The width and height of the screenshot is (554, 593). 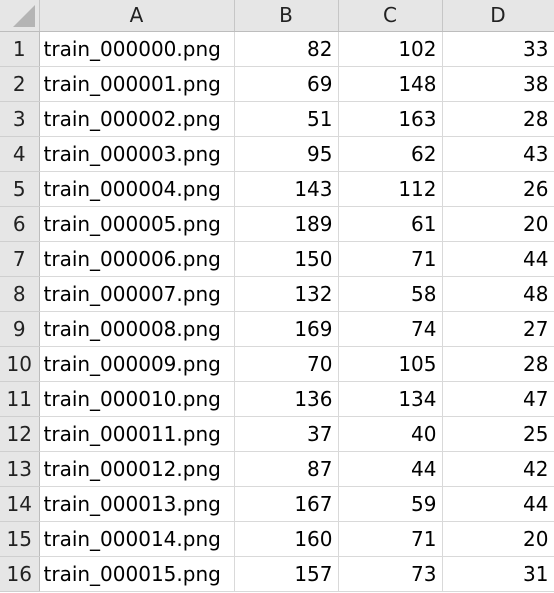 I want to click on table-row: 15 train_000014.png 160 71 20, so click(x=277, y=539).